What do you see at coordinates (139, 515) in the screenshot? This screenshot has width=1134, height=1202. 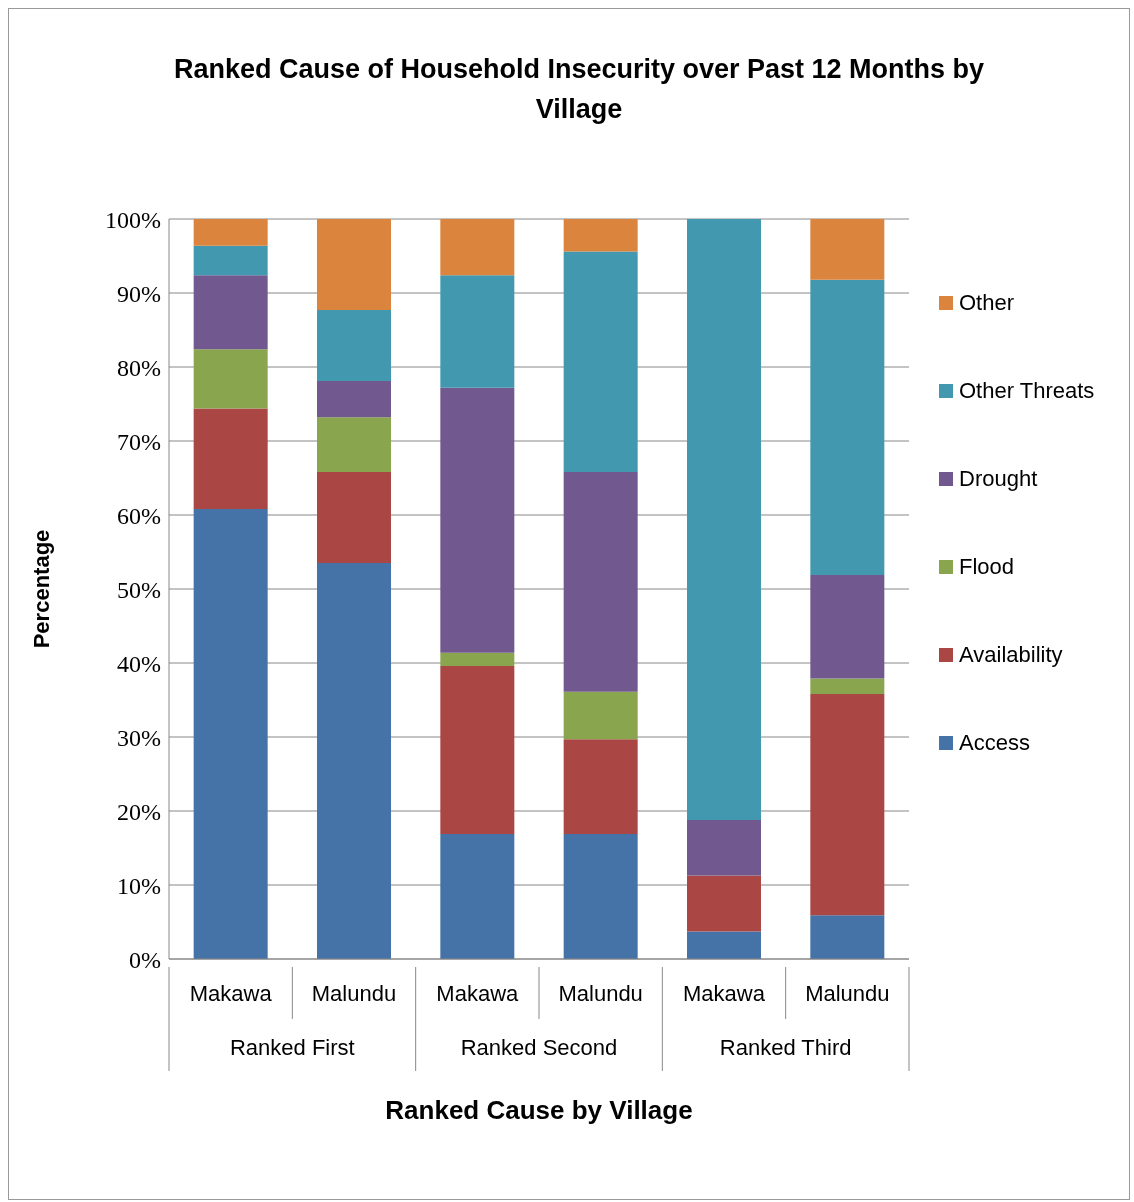 I see `y-tick-label: 60%` at bounding box center [139, 515].